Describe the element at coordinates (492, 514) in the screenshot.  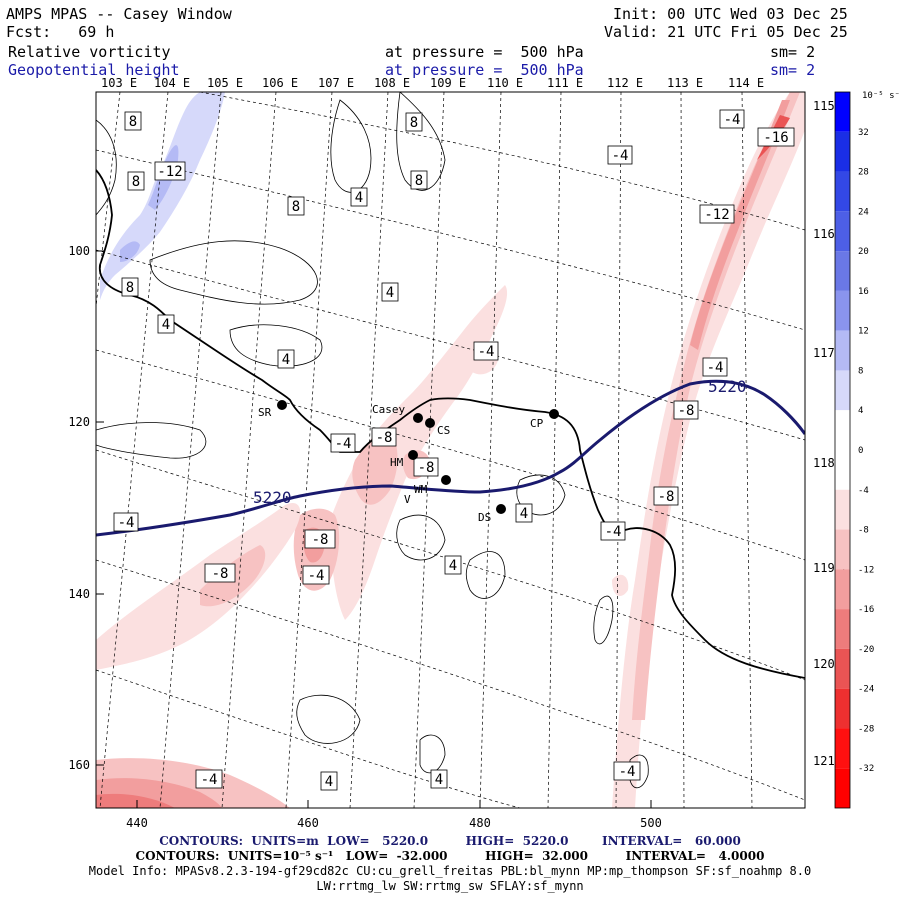
I see `station-ds: DS` at that location.